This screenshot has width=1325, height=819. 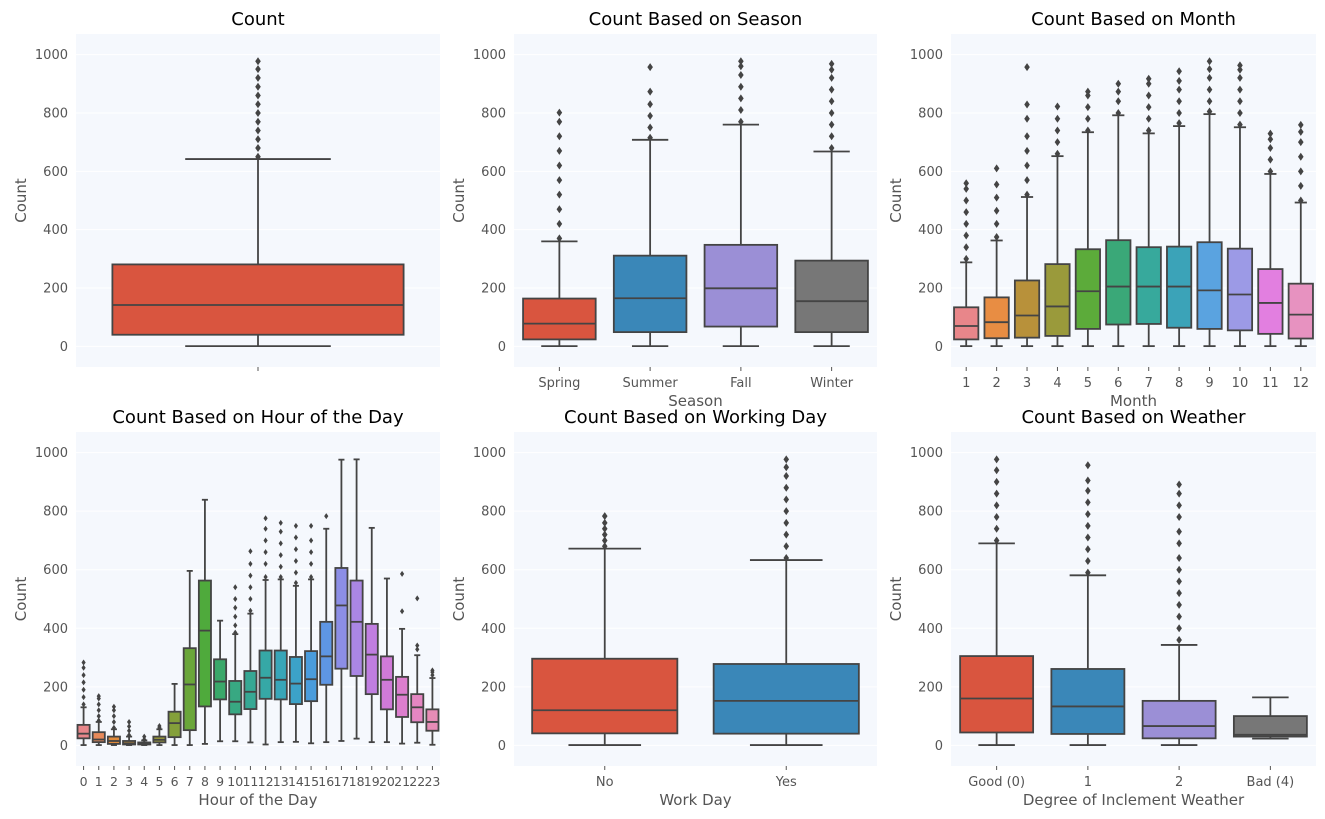 I want to click on y-tick-label: 1000, so click(x=489, y=55).